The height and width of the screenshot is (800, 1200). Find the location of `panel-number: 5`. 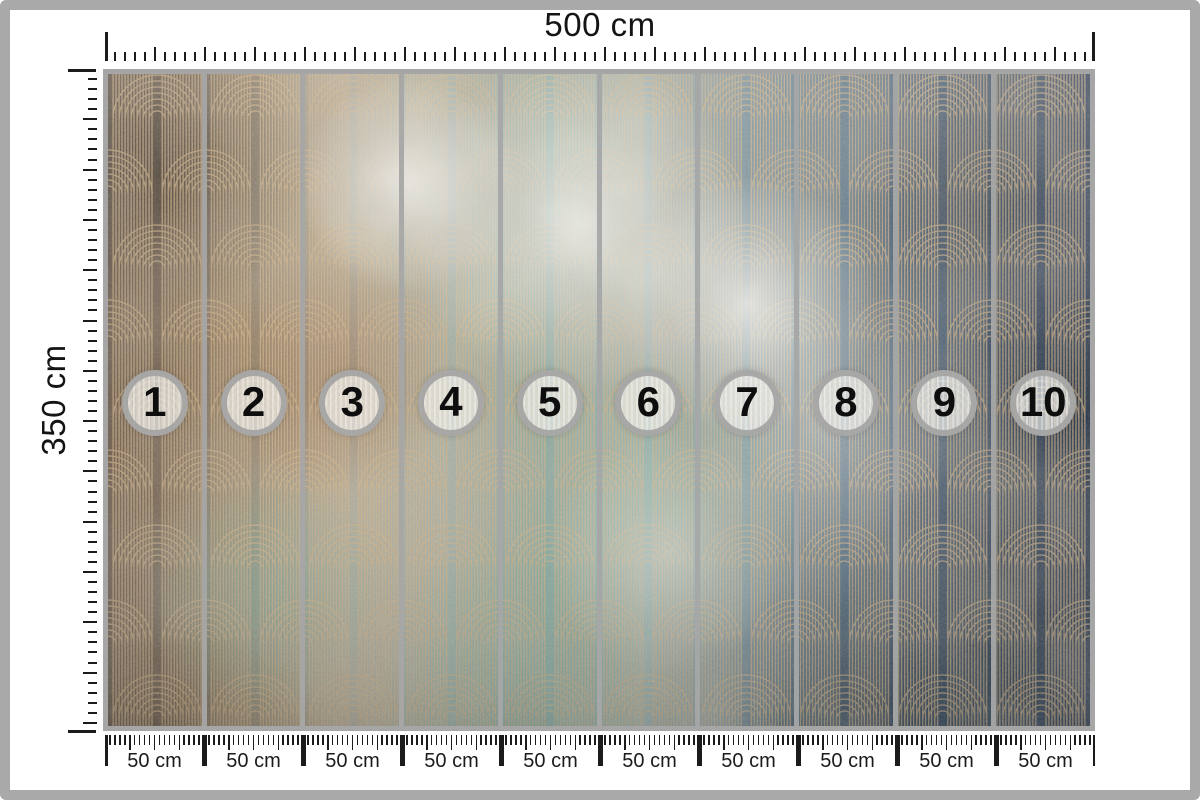

panel-number: 5 is located at coordinates (549, 401).